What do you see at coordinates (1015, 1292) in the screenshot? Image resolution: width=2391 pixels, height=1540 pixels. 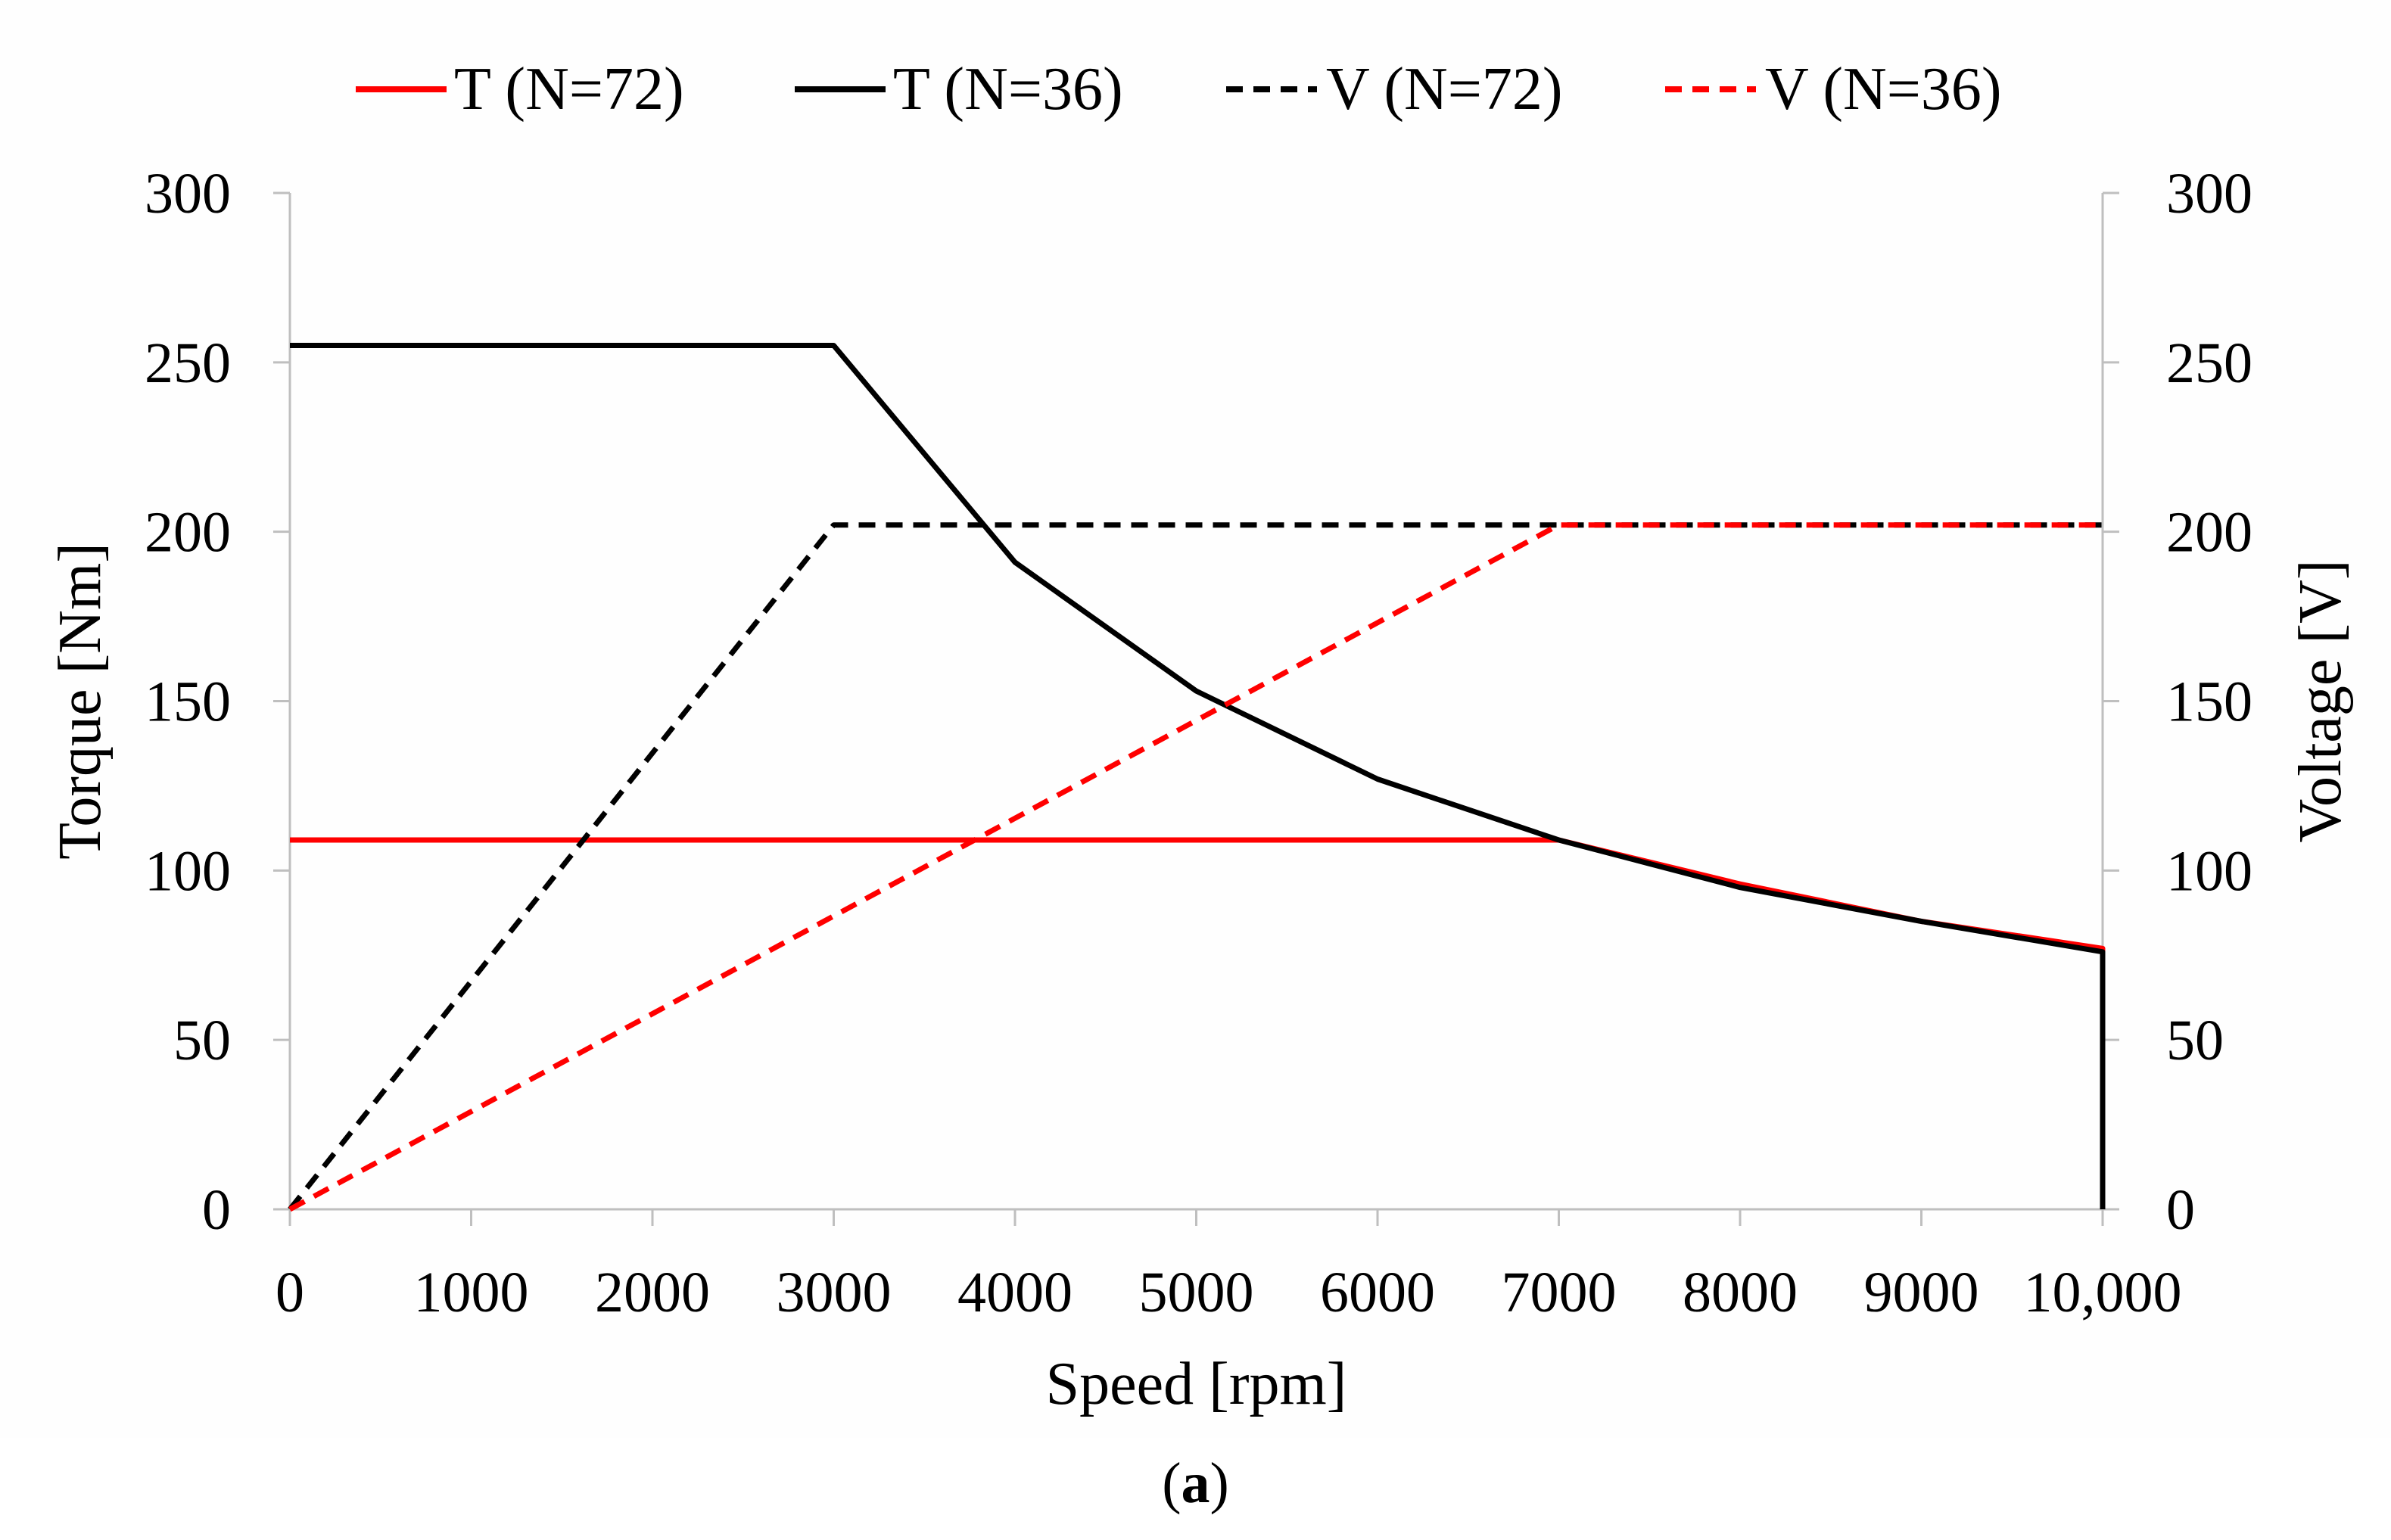 I see `x-tick-label: 4000` at bounding box center [1015, 1292].